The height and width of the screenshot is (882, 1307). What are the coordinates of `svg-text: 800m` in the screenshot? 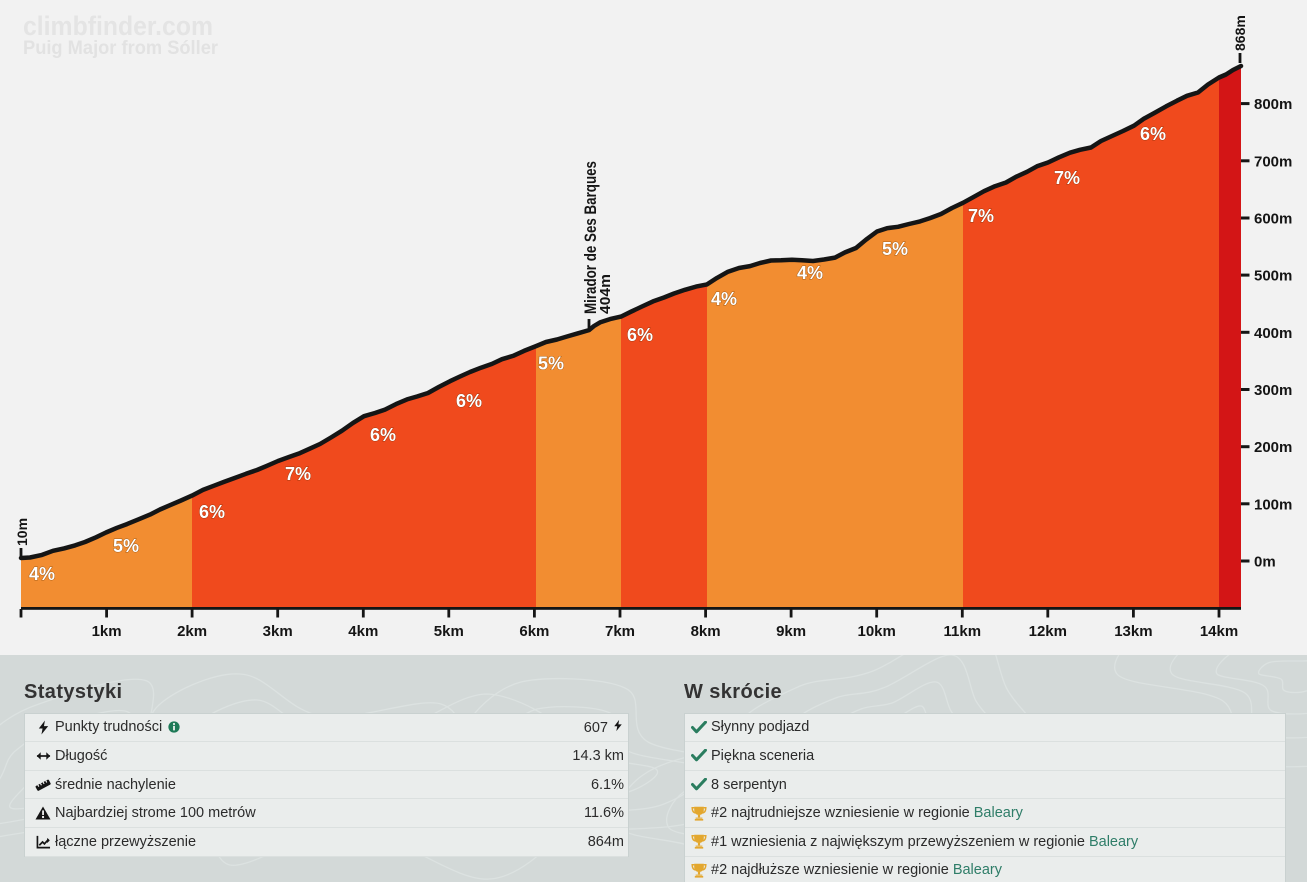 It's located at (1273, 104).